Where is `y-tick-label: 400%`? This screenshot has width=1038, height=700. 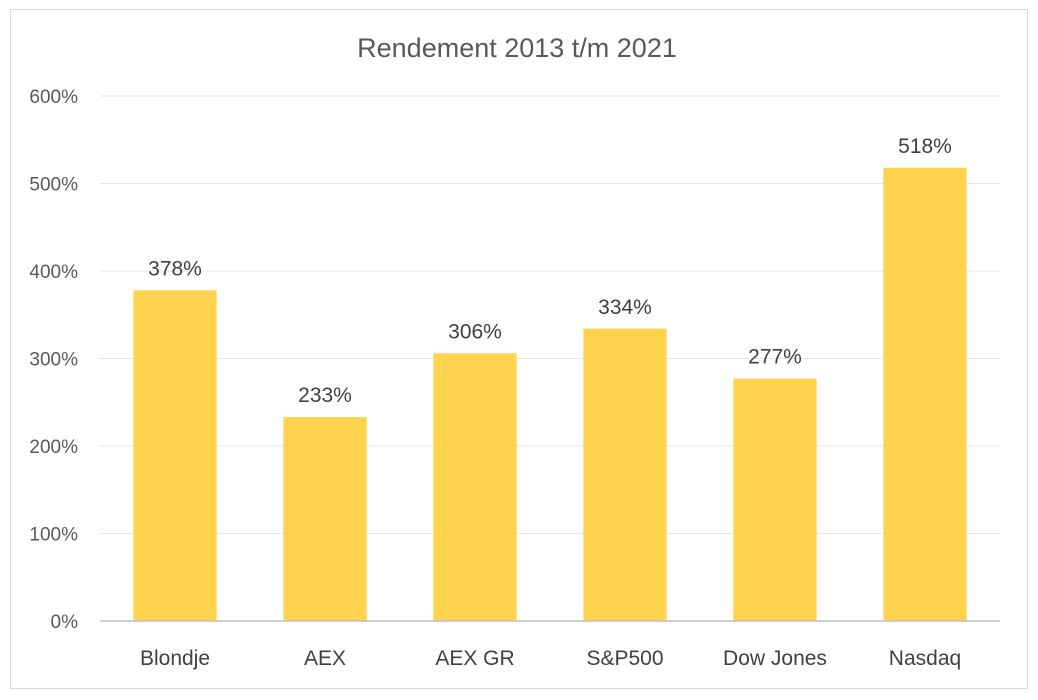 y-tick-label: 400% is located at coordinates (53, 272).